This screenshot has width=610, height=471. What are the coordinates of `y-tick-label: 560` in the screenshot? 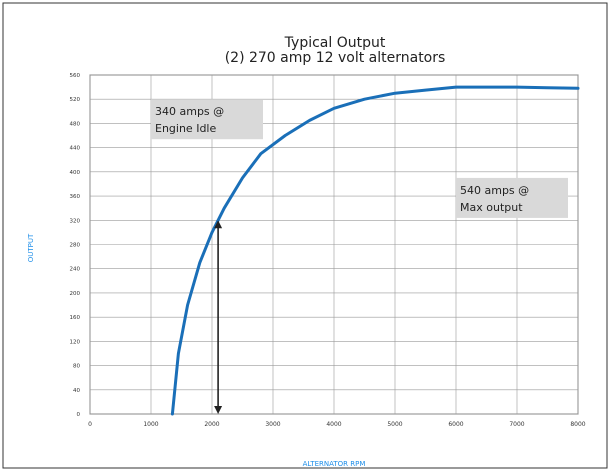 It's located at (75, 76).